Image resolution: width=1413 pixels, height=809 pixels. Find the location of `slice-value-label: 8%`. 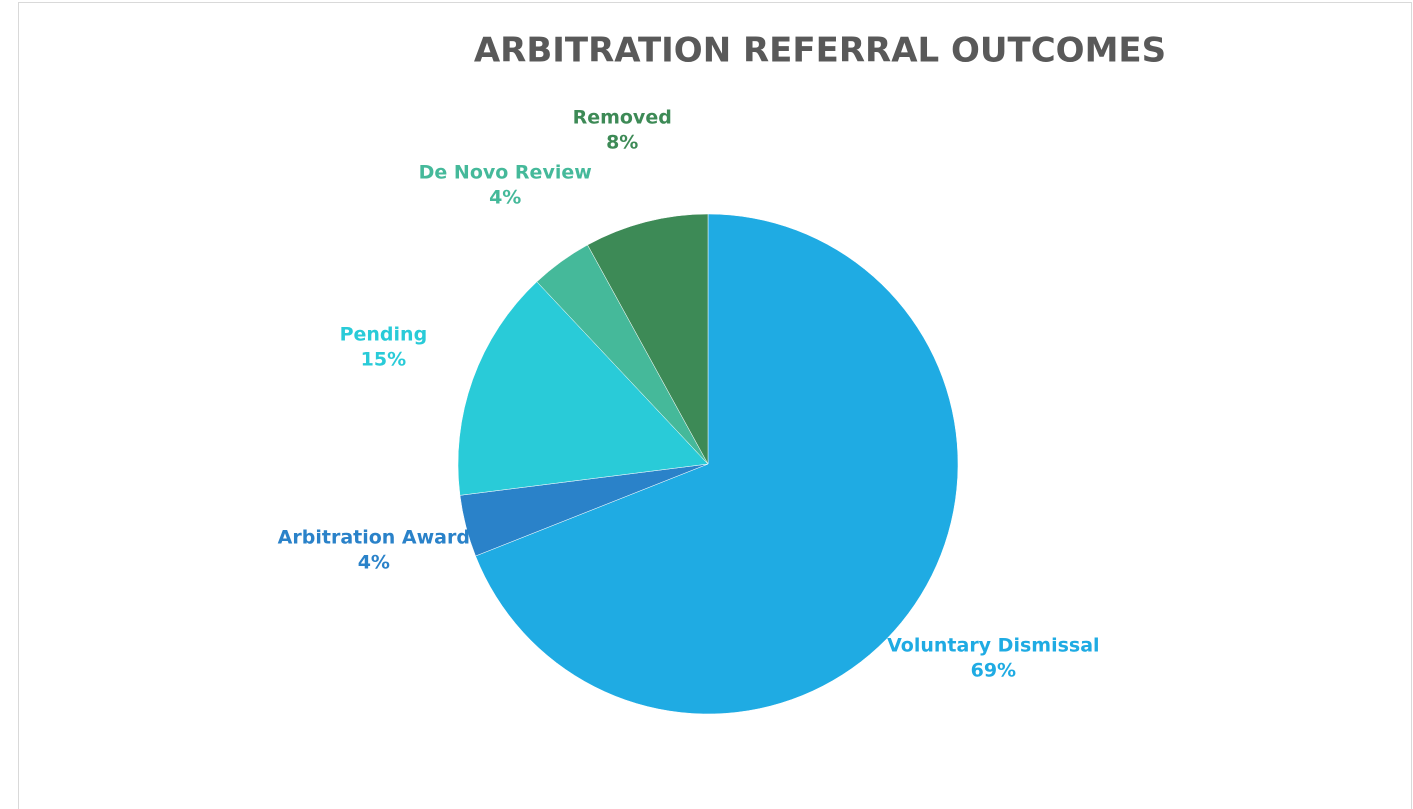

slice-value-label: 8% is located at coordinates (622, 142).